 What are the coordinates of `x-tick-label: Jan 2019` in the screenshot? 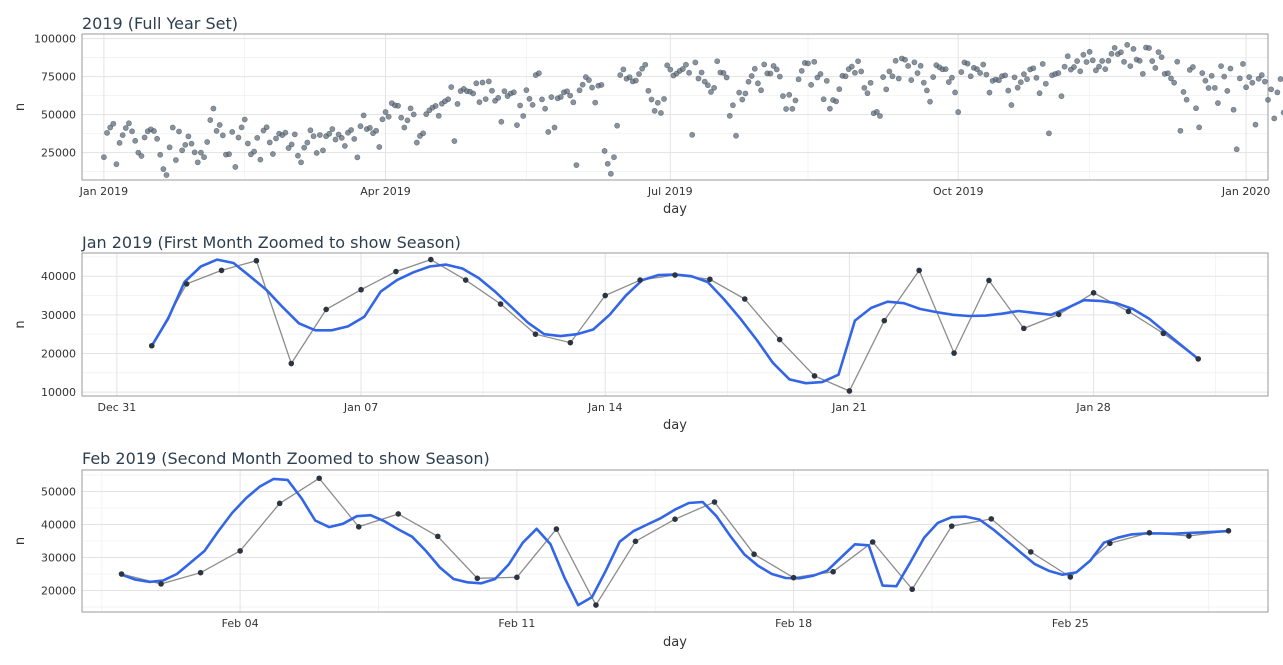 It's located at (103, 191).